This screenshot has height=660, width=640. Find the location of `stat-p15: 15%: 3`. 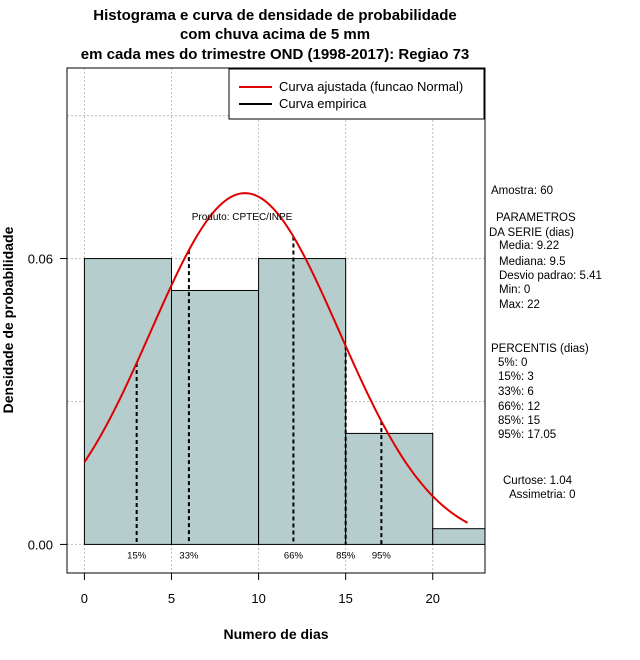

stat-p15: 15%: 3 is located at coordinates (516, 377).